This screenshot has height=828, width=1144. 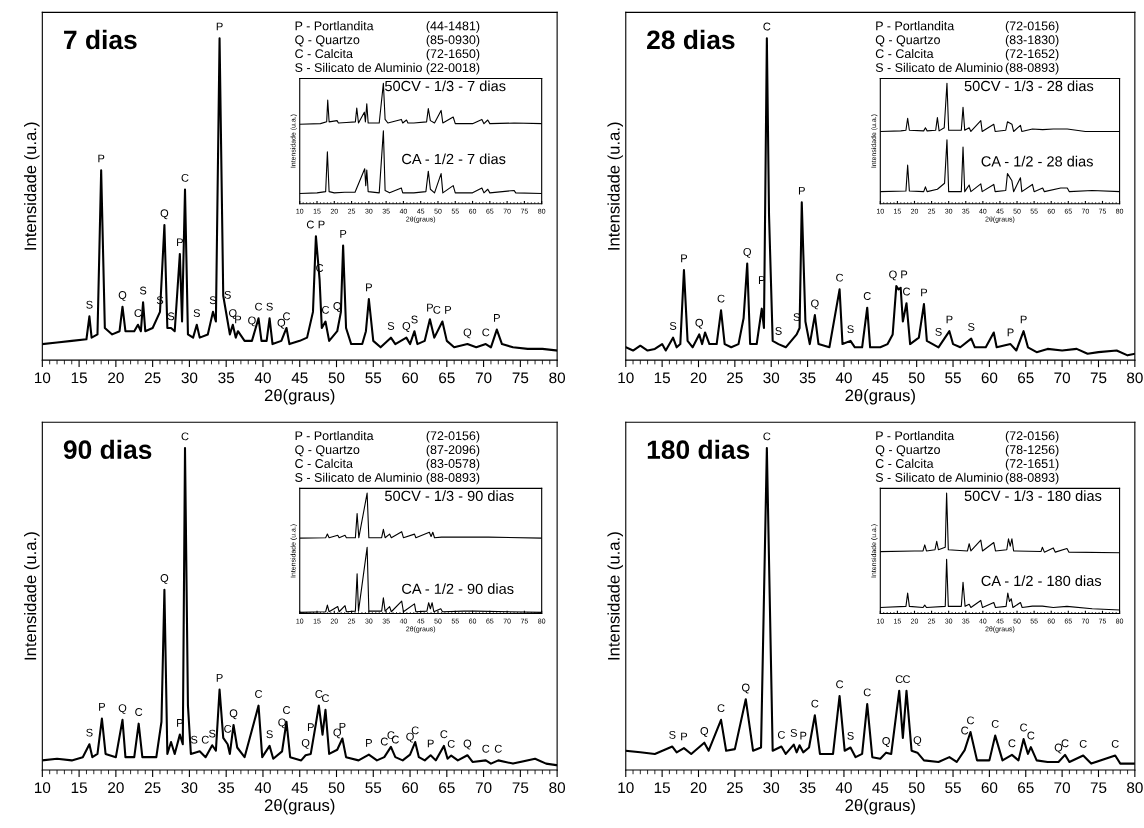 What do you see at coordinates (445, 86) in the screenshot?
I see `series-label: 50CV - 1/3 - 7 dias` at bounding box center [445, 86].